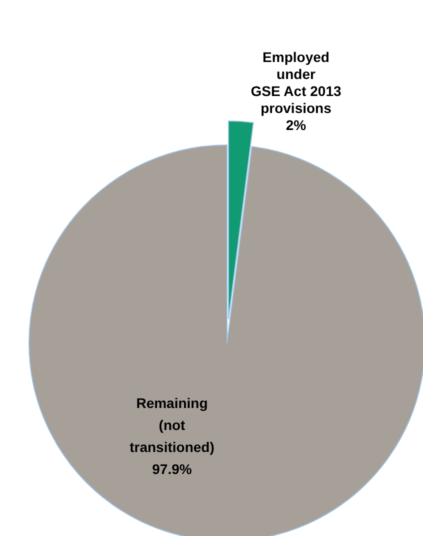 The image size is (423, 536). I want to click on data-label: 2%, so click(296, 125).